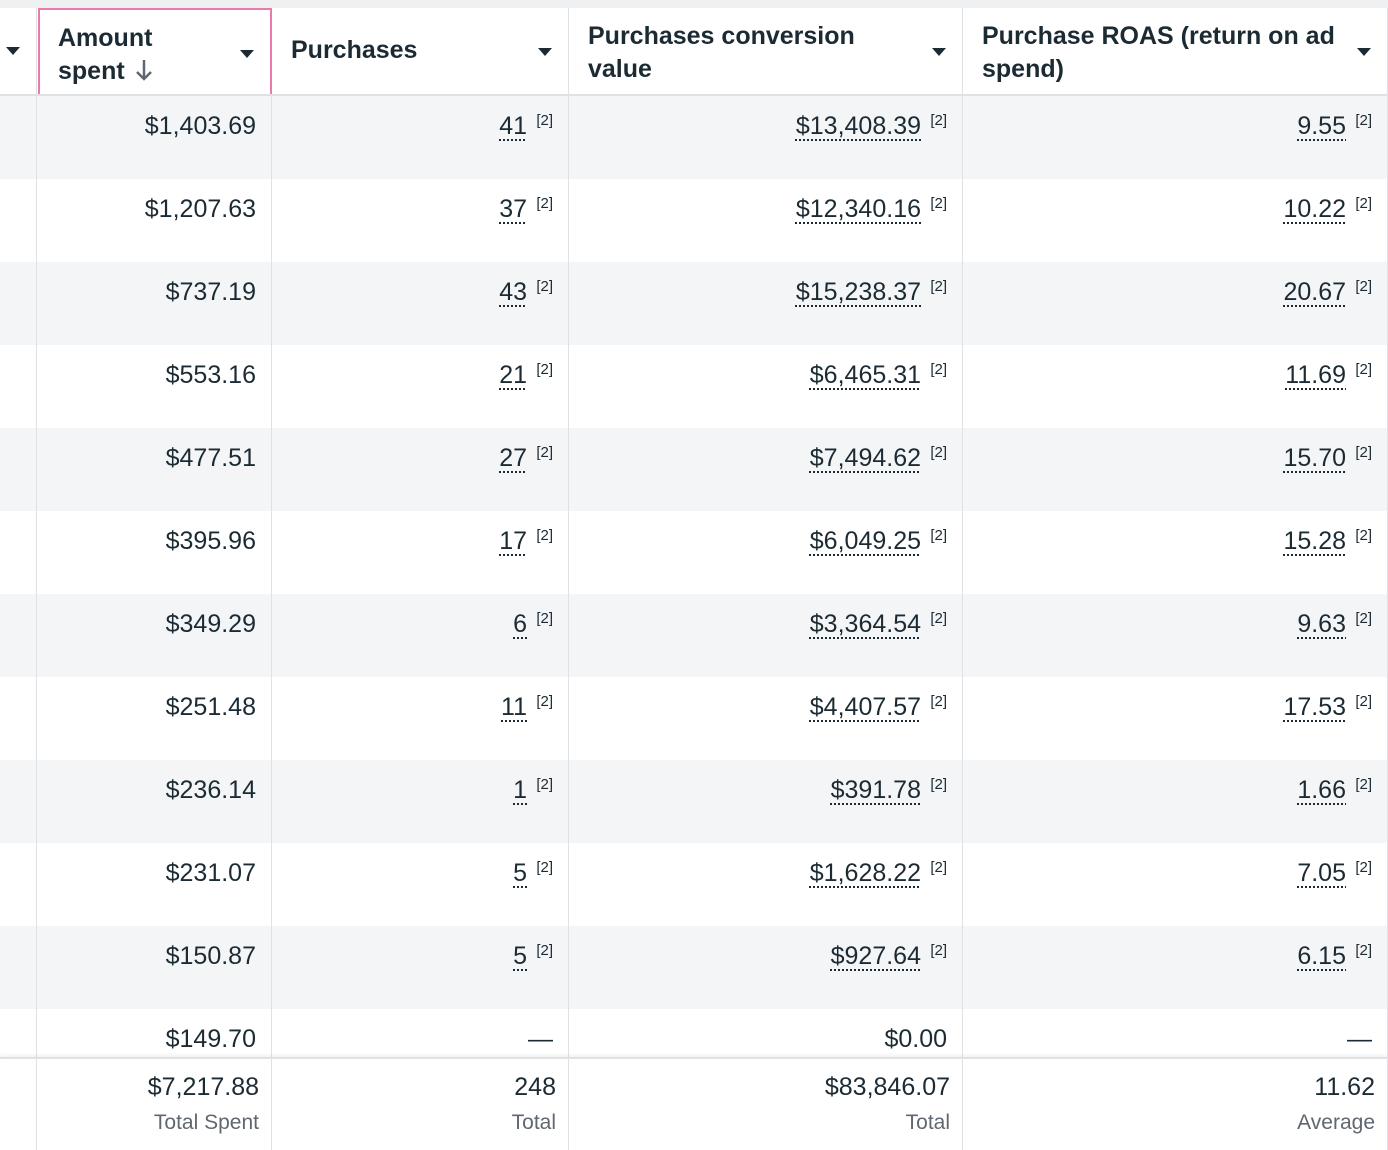 The height and width of the screenshot is (1150, 1388). I want to click on roas-value: 1.66, so click(1321, 790).